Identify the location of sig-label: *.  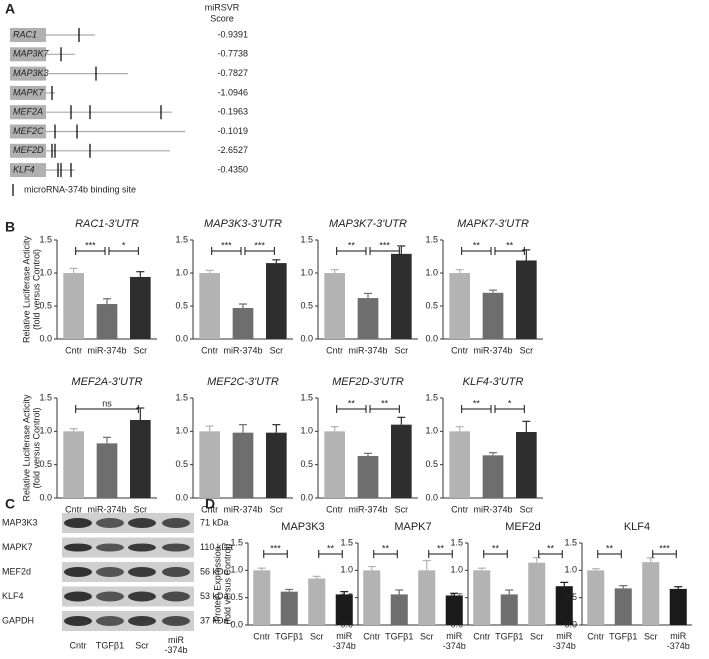
(510, 403).